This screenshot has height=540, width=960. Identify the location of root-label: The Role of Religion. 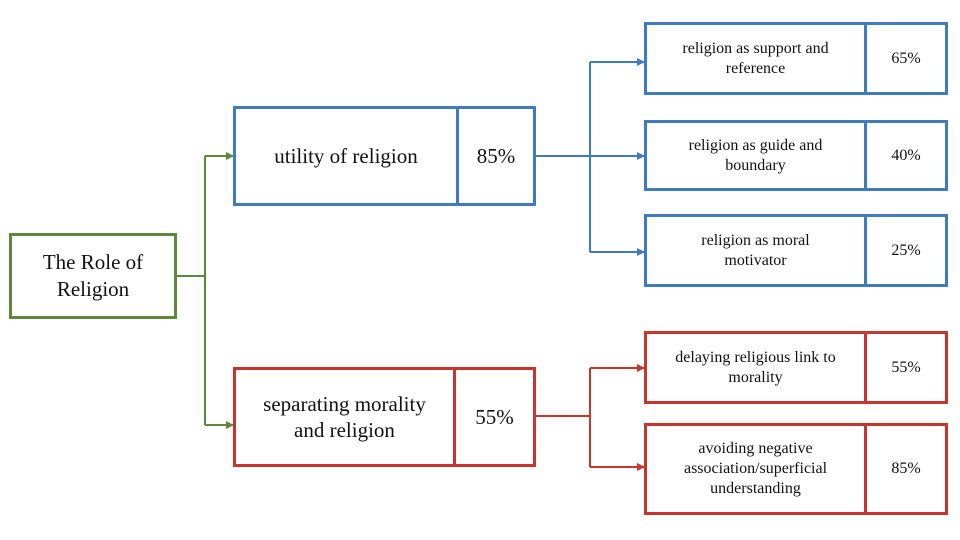
(93, 275).